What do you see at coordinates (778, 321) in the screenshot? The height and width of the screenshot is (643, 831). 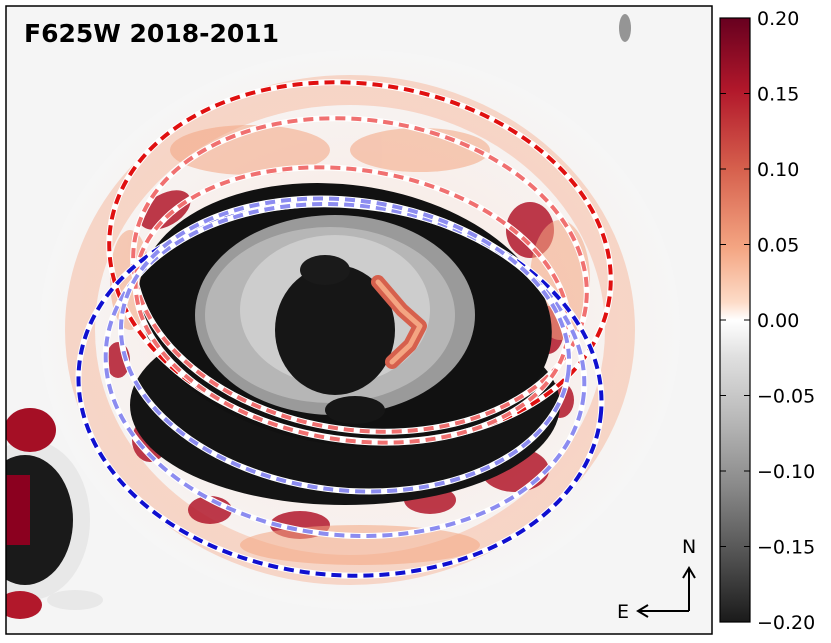 I see `colorbar-tick-label: 0.00` at bounding box center [778, 321].